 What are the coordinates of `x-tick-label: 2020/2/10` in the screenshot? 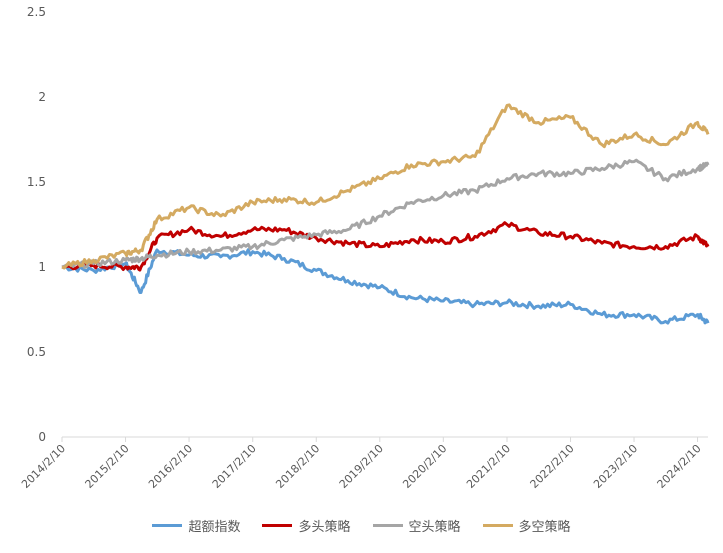 It's located at (424, 466).